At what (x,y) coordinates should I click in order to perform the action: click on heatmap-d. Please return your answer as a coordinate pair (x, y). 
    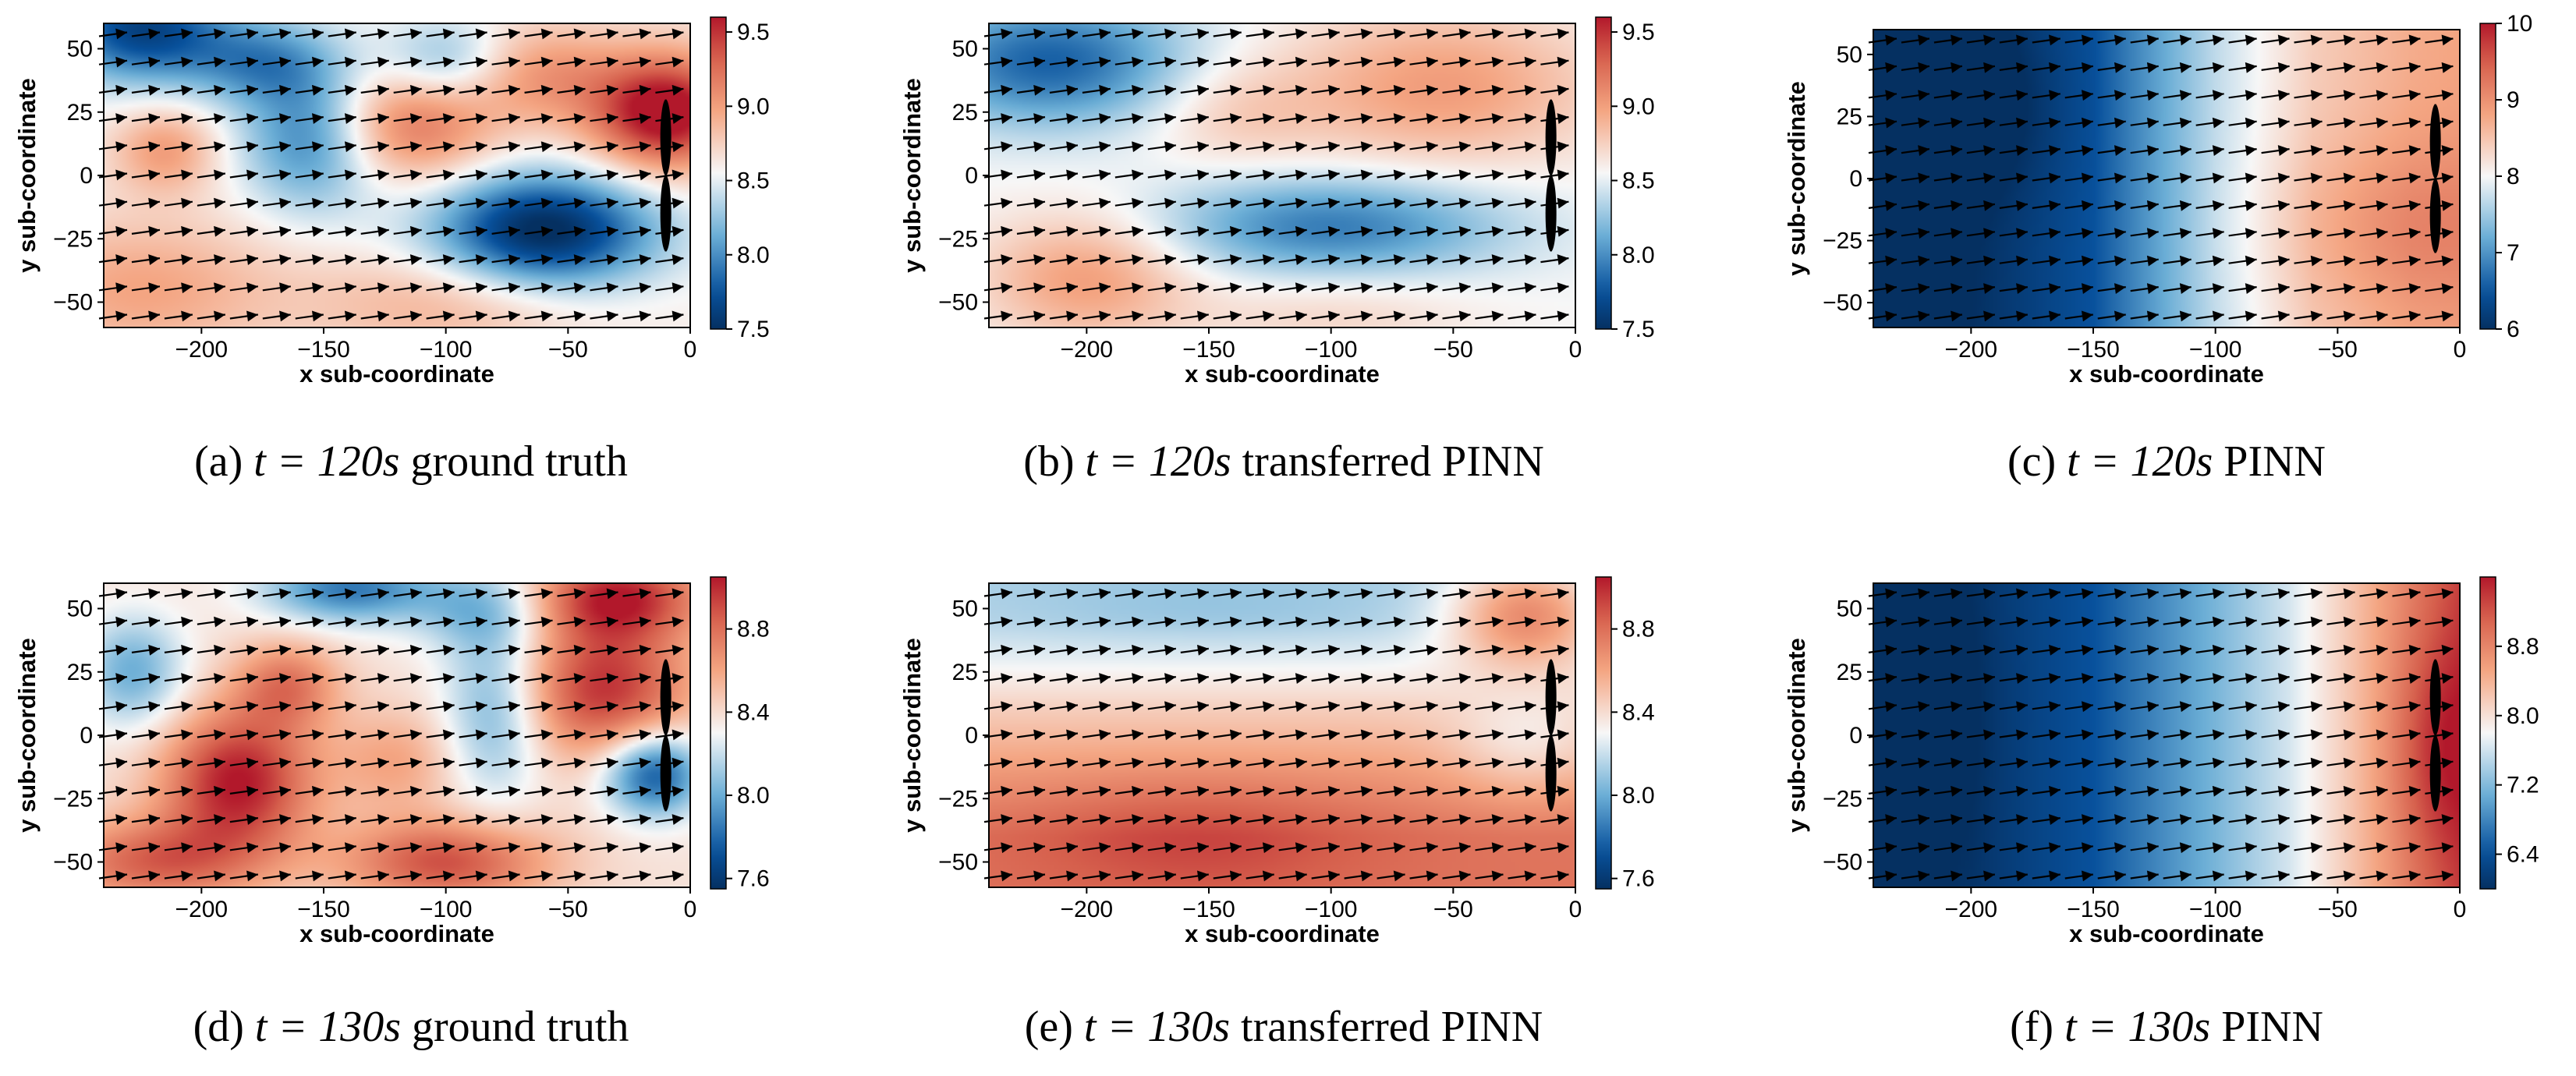
    Looking at the image, I should click on (397, 735).